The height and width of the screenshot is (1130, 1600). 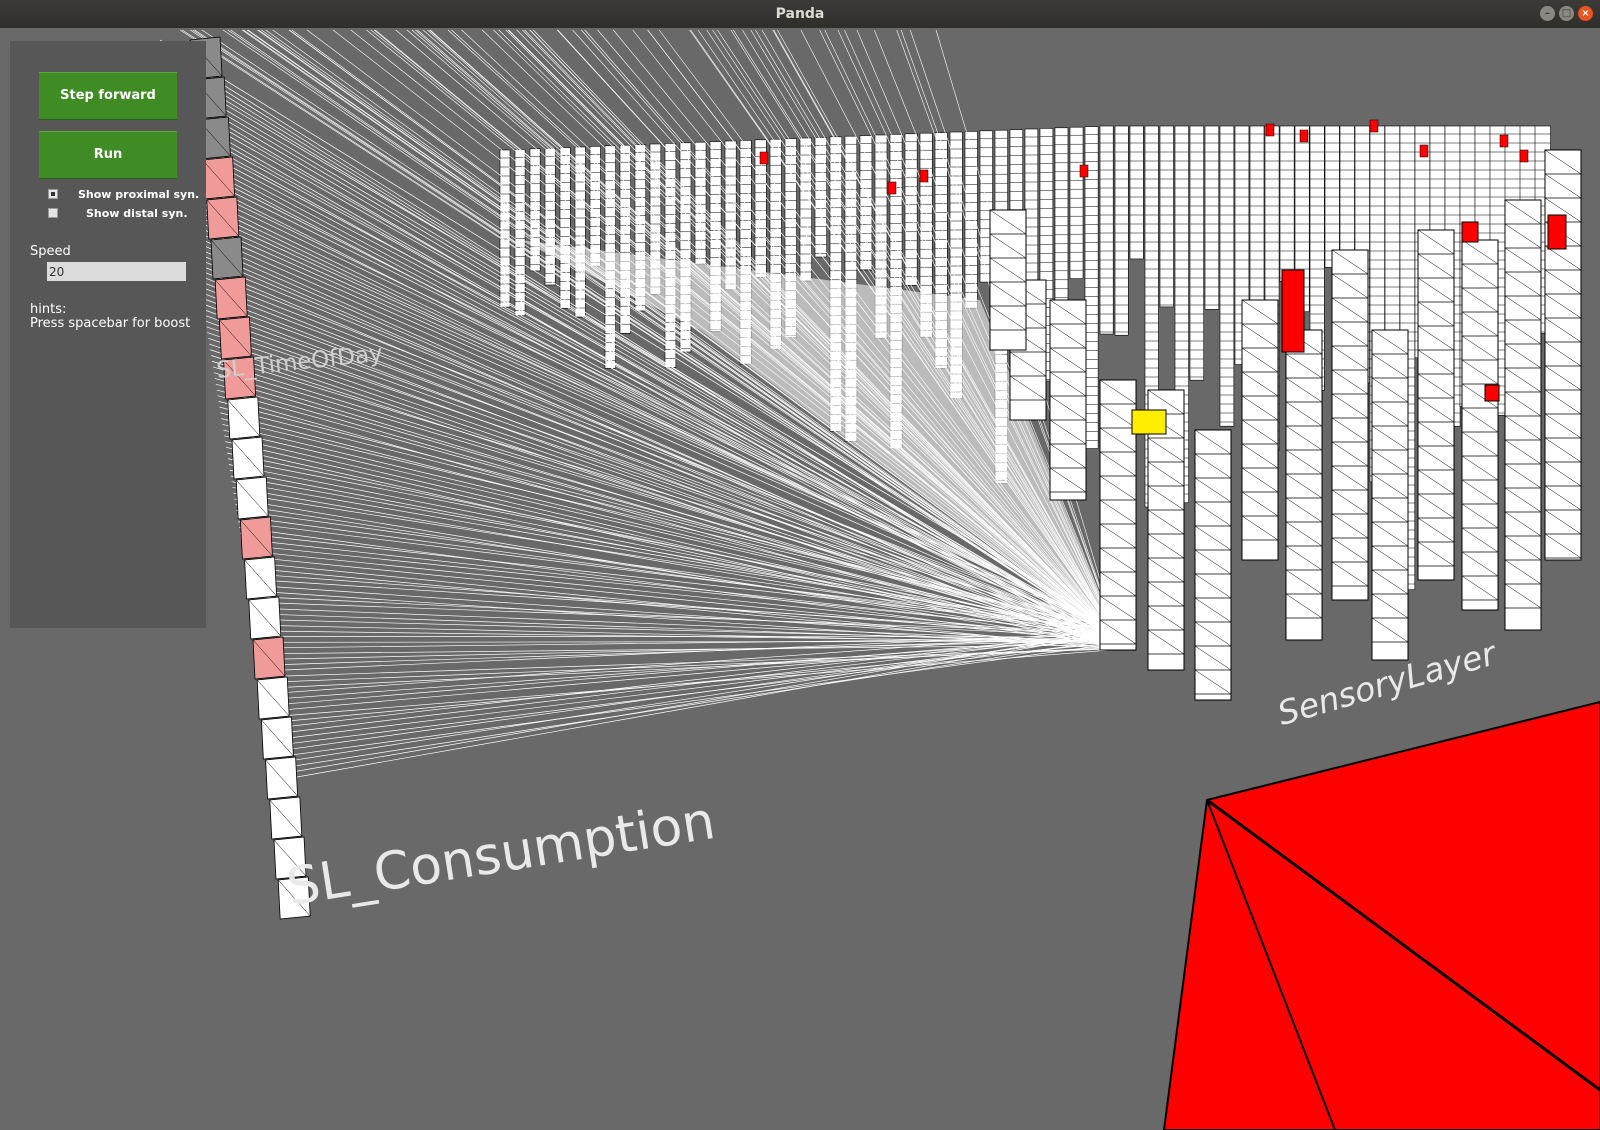 What do you see at coordinates (53, 213) in the screenshot?
I see `show-distal-checkbox` at bounding box center [53, 213].